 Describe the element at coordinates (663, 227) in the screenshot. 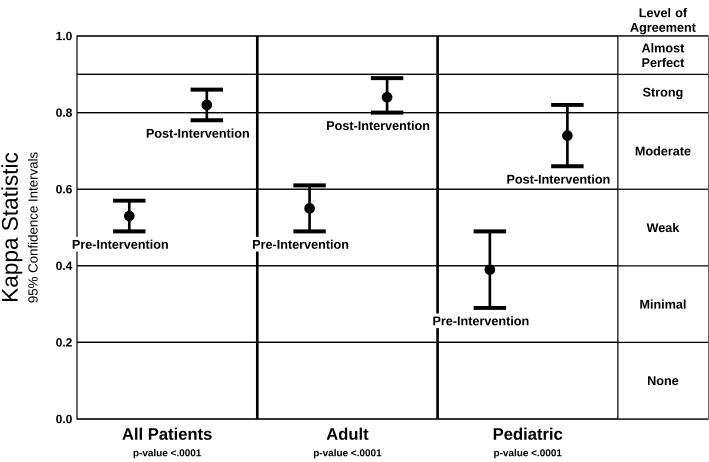

I see `band-label: Weak` at that location.